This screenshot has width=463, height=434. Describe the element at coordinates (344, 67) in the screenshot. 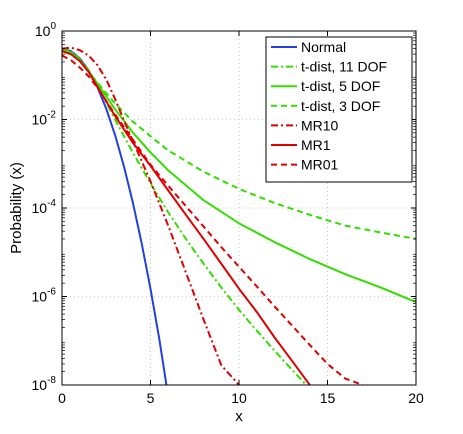

I see `legend-label: t-dist, 11 DOF` at that location.